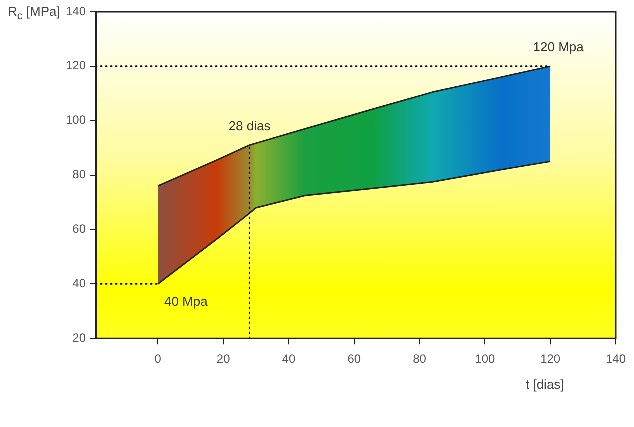 The width and height of the screenshot is (634, 427). I want to click on y-tick-label: 40, so click(79, 283).